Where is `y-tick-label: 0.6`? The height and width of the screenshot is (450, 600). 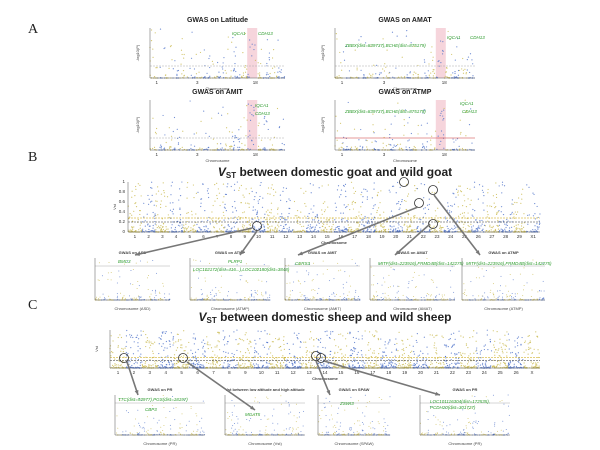
y-tick-label: 0.6 is located at coordinates (122, 201).